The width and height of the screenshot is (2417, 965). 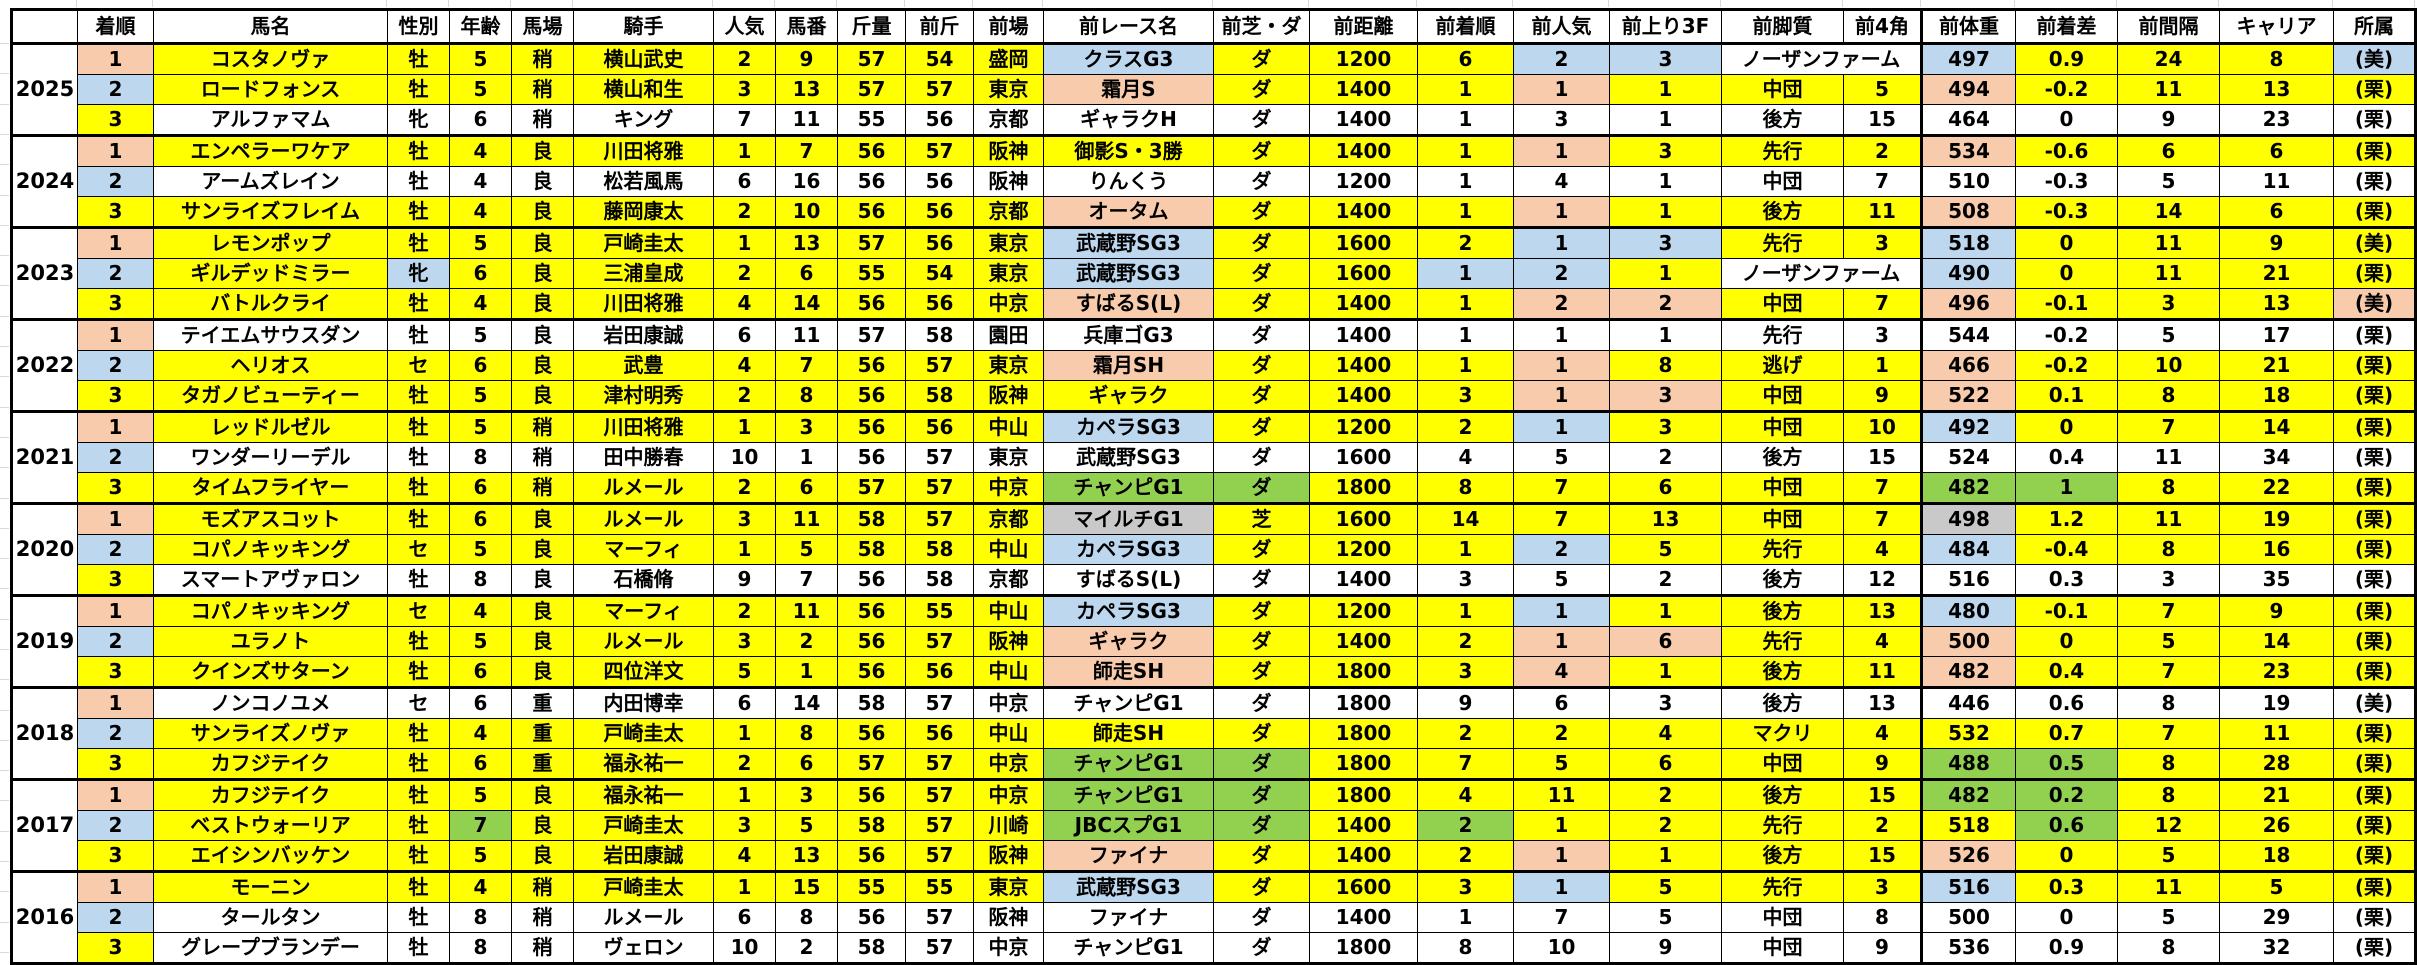 What do you see at coordinates (1128, 519) in the screenshot?
I see `table-cell: マイルチG1` at bounding box center [1128, 519].